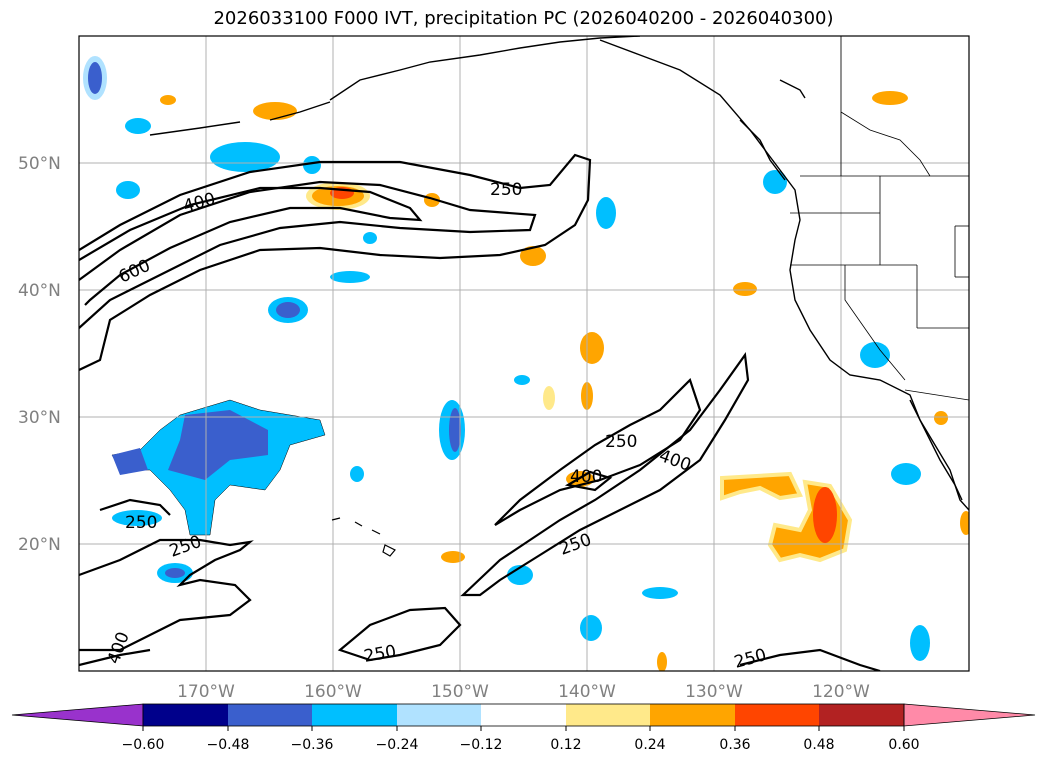 The width and height of the screenshot is (1047, 765). Describe the element at coordinates (969, 715) in the screenshot. I see `colorbar-extend-high` at that location.